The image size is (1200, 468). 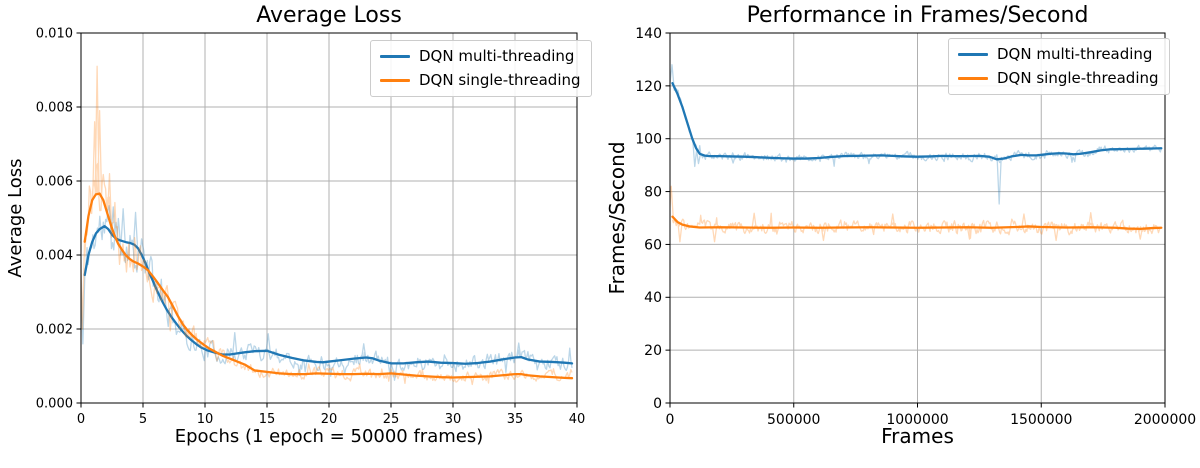 What do you see at coordinates (1059, 66) in the screenshot?
I see `right-chart-legend: DQN multi-threading DQN single-threading` at bounding box center [1059, 66].